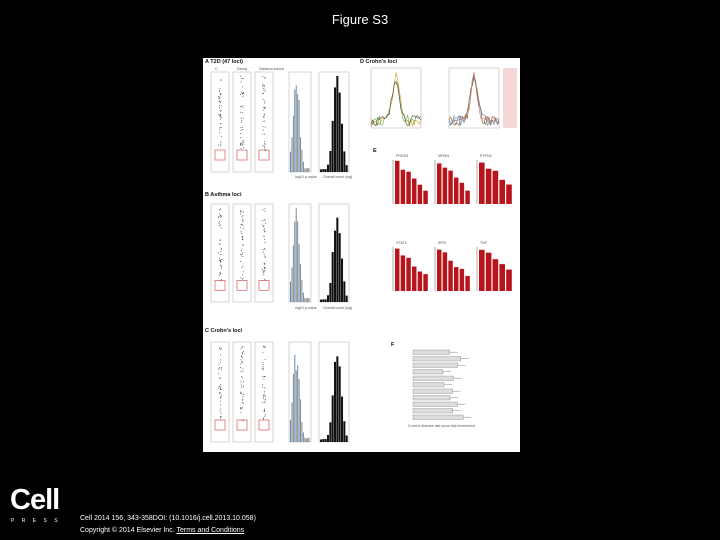  Describe the element at coordinates (242, 392) in the screenshot. I see `box-frame` at that location.